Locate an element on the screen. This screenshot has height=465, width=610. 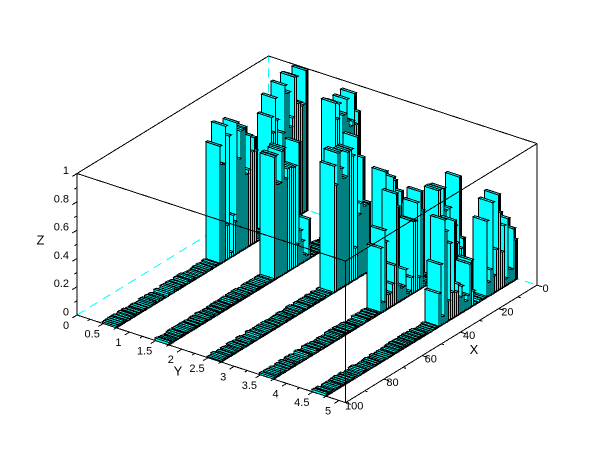
svg-text: 2.5 is located at coordinates (196, 369).